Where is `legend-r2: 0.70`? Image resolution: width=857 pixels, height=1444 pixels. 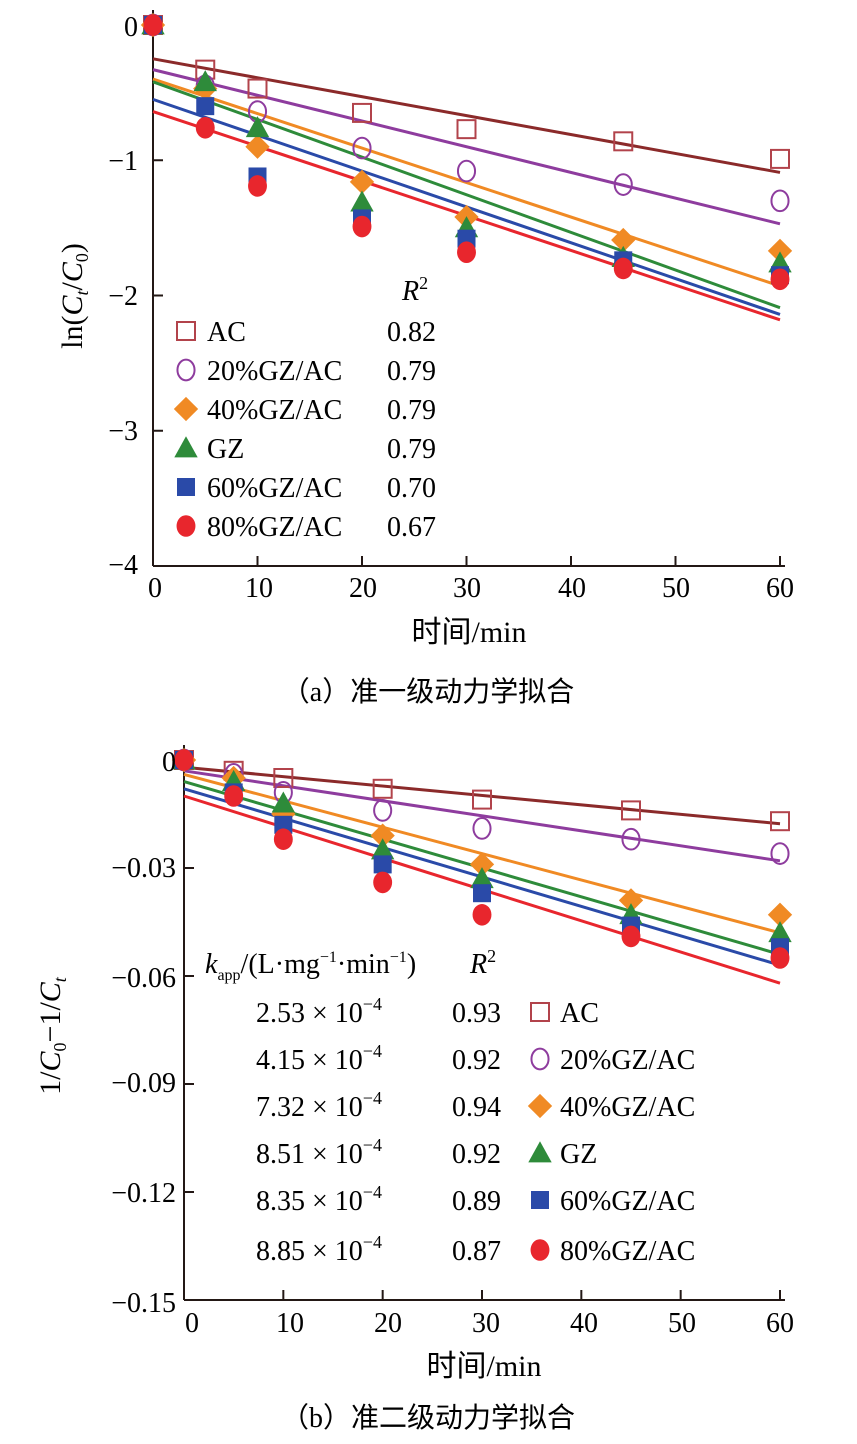 legend-r2: 0.70 is located at coordinates (411, 488).